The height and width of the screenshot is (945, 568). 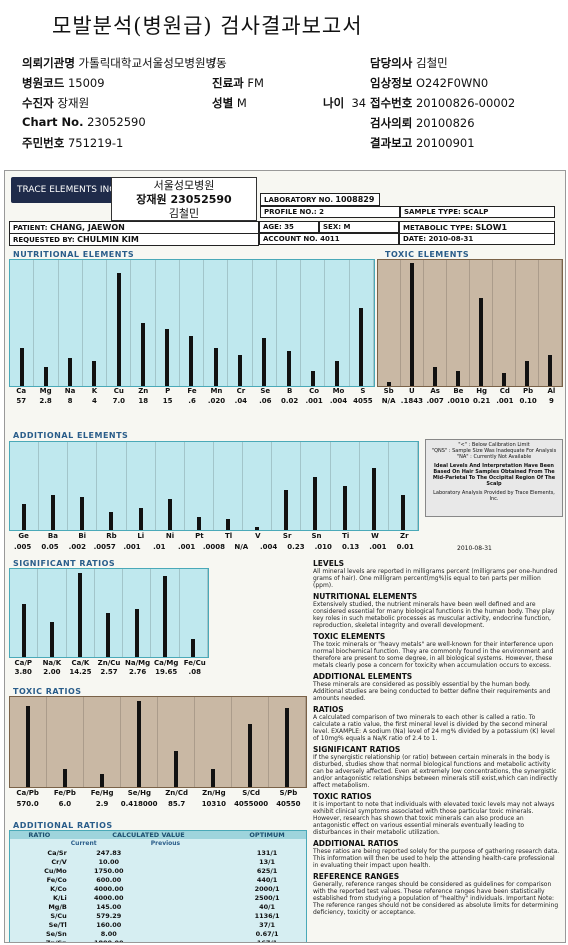 What do you see at coordinates (481, 401) in the screenshot?
I see `element-value: 0.21` at bounding box center [481, 401].